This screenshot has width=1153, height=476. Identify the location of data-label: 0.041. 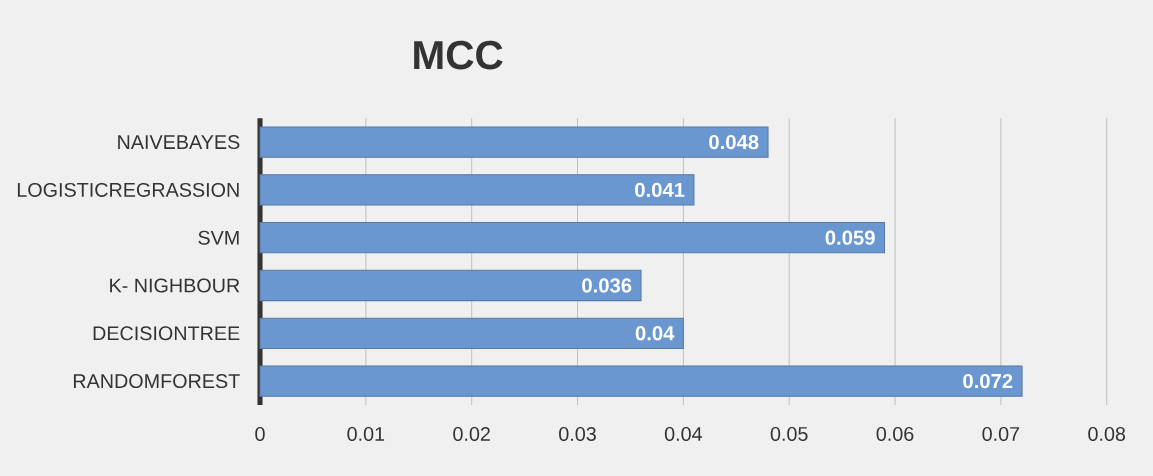
(660, 190).